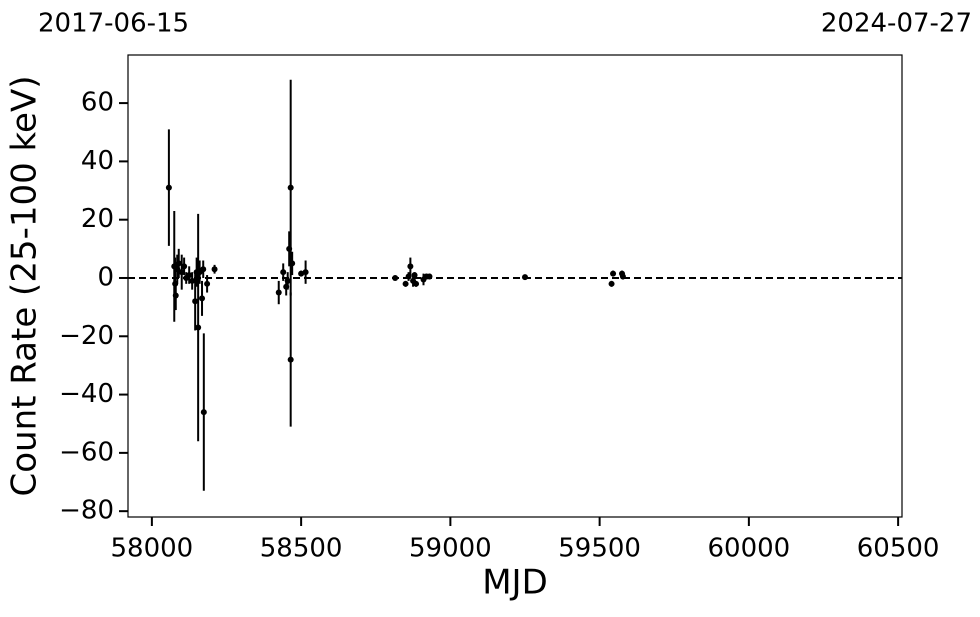 This screenshot has width=980, height=617. Describe the element at coordinates (301, 549) in the screenshot. I see `x-tick-label: 58500` at that location.